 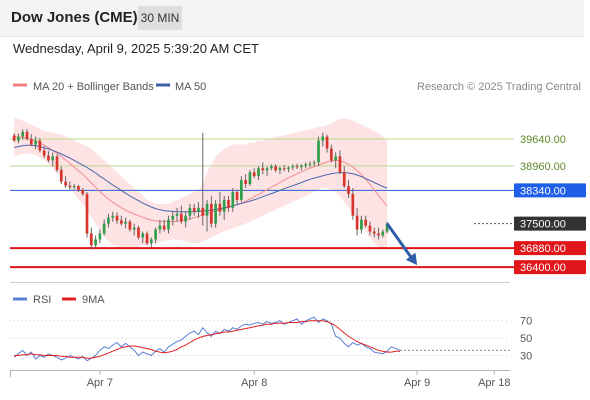 What do you see at coordinates (292, 18) in the screenshot?
I see `chart-header: Dow Jones (CME) 30 MIN` at bounding box center [292, 18].